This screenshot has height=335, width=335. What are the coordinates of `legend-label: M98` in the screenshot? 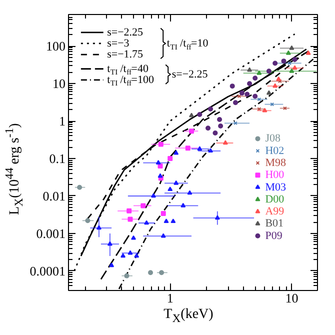 It's located at (275, 162).